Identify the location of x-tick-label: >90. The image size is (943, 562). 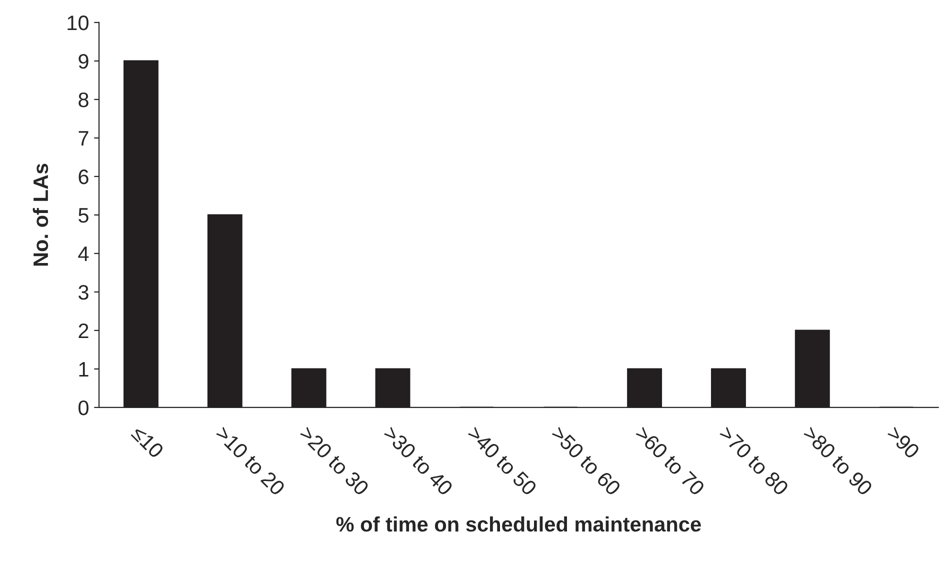
(903, 442).